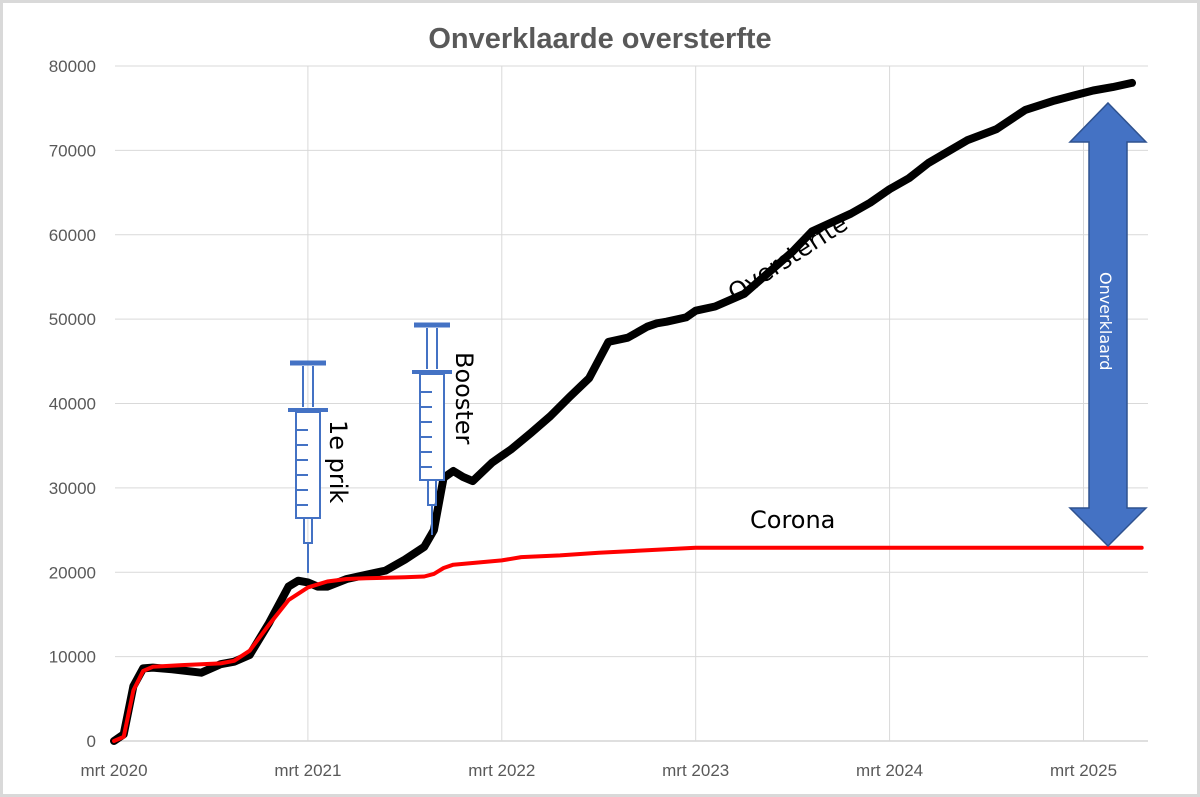 This screenshot has height=797, width=1200. I want to click on x-tick-label: mrt 2025, so click(1083, 770).